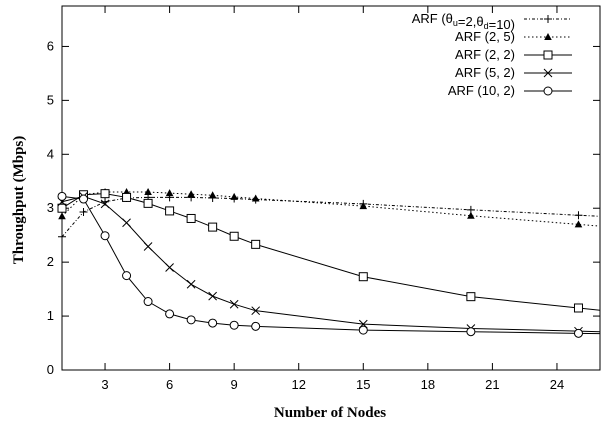 This screenshot has width=606, height=425. Describe the element at coordinates (50, 315) in the screenshot. I see `y-tick-label: 1` at that location.